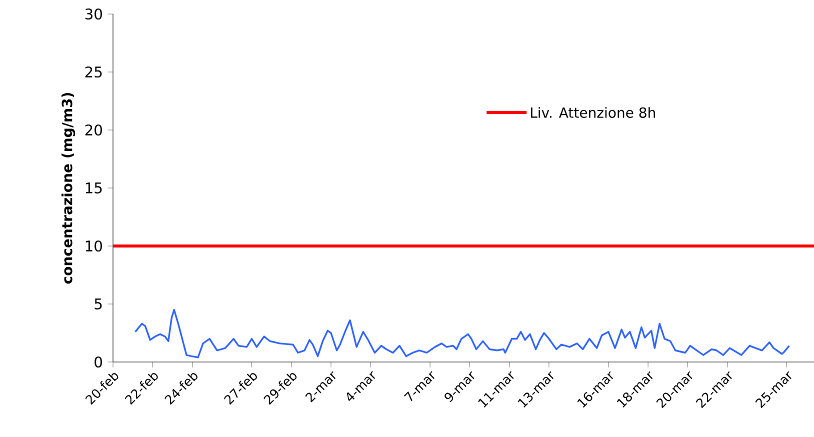 This screenshot has height=437, width=814. Describe the element at coordinates (98, 362) in the screenshot. I see `y-tick-label: 0` at that location.